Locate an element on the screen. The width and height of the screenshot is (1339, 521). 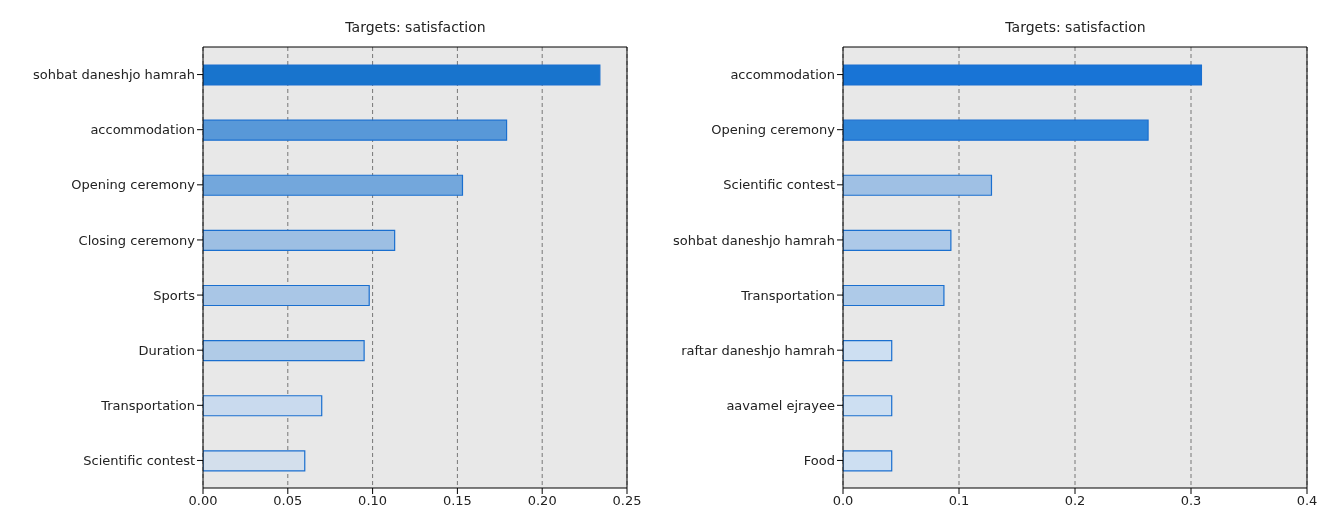
y-tick-label: raftar daneshjo hamrah is located at coordinates (758, 350).